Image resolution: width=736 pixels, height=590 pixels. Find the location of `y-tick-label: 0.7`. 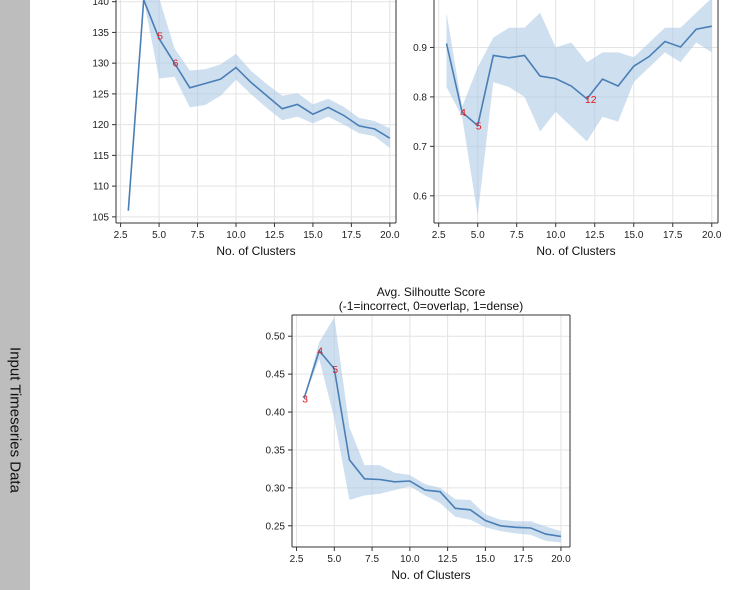

y-tick-label: 0.7 is located at coordinates (420, 147).